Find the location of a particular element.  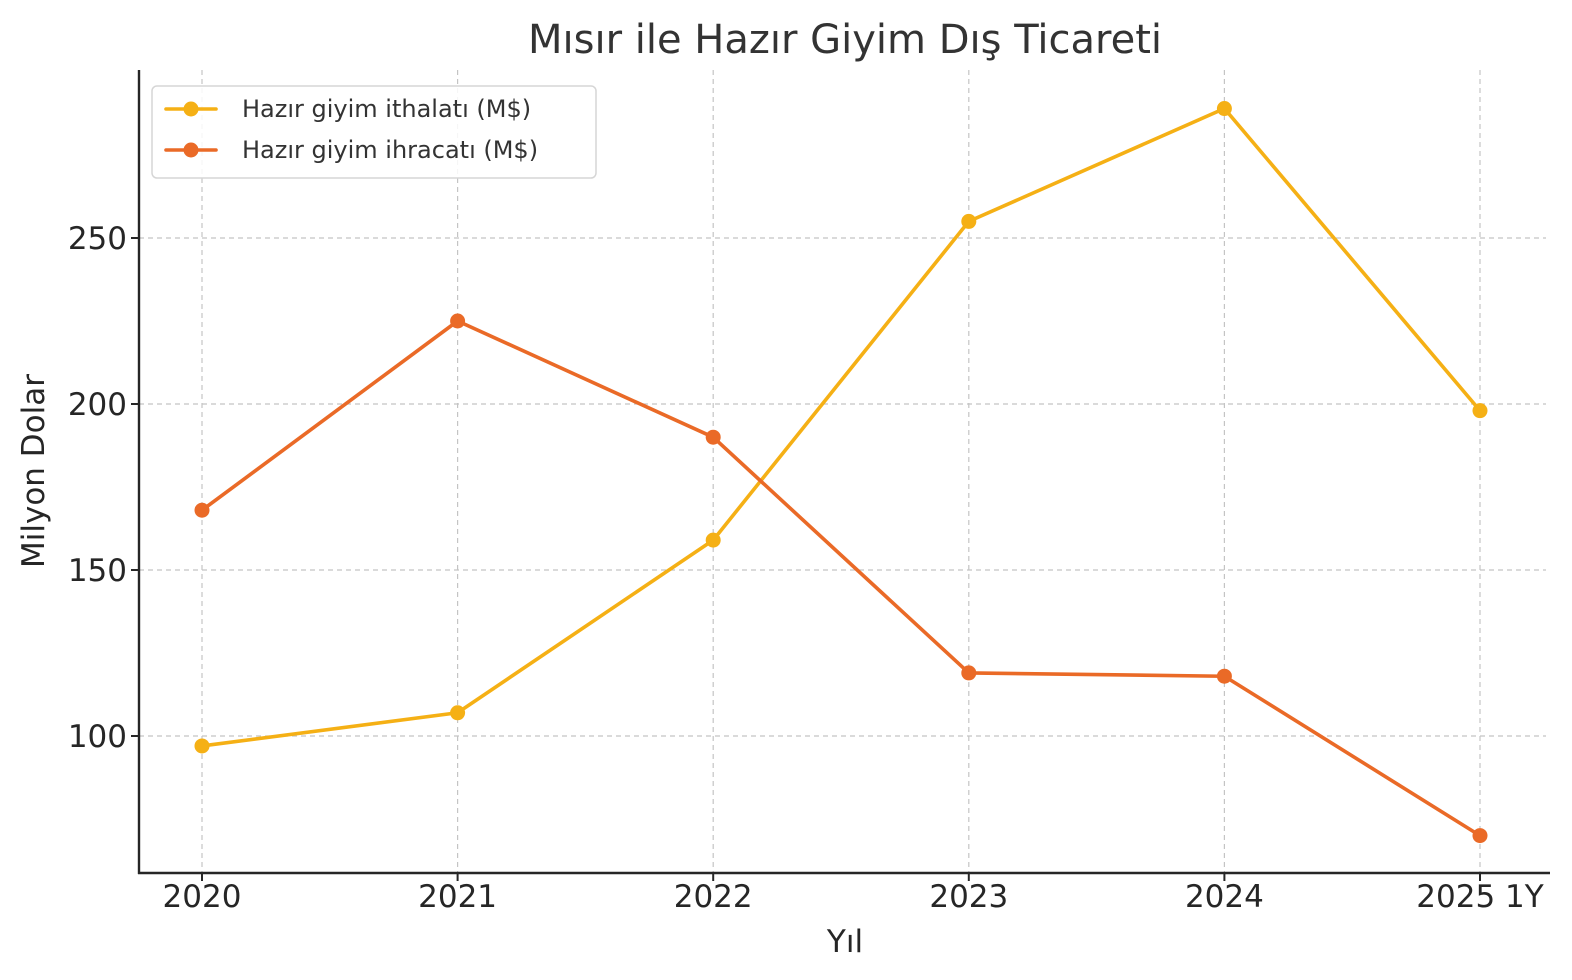

x-tick-label: 2021 is located at coordinates (457, 897).